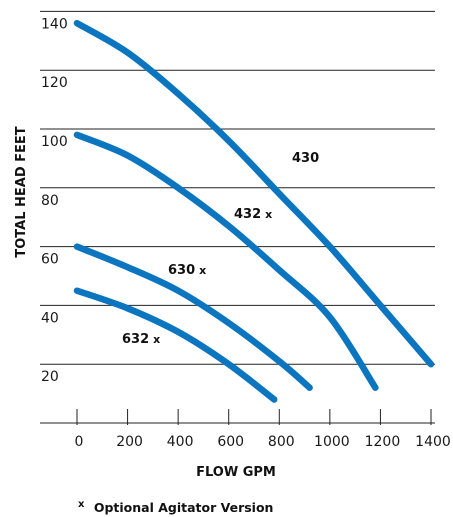 The width and height of the screenshot is (453, 517). Describe the element at coordinates (184, 507) in the screenshot. I see `footnote-text: Optional Agitator Version` at that location.